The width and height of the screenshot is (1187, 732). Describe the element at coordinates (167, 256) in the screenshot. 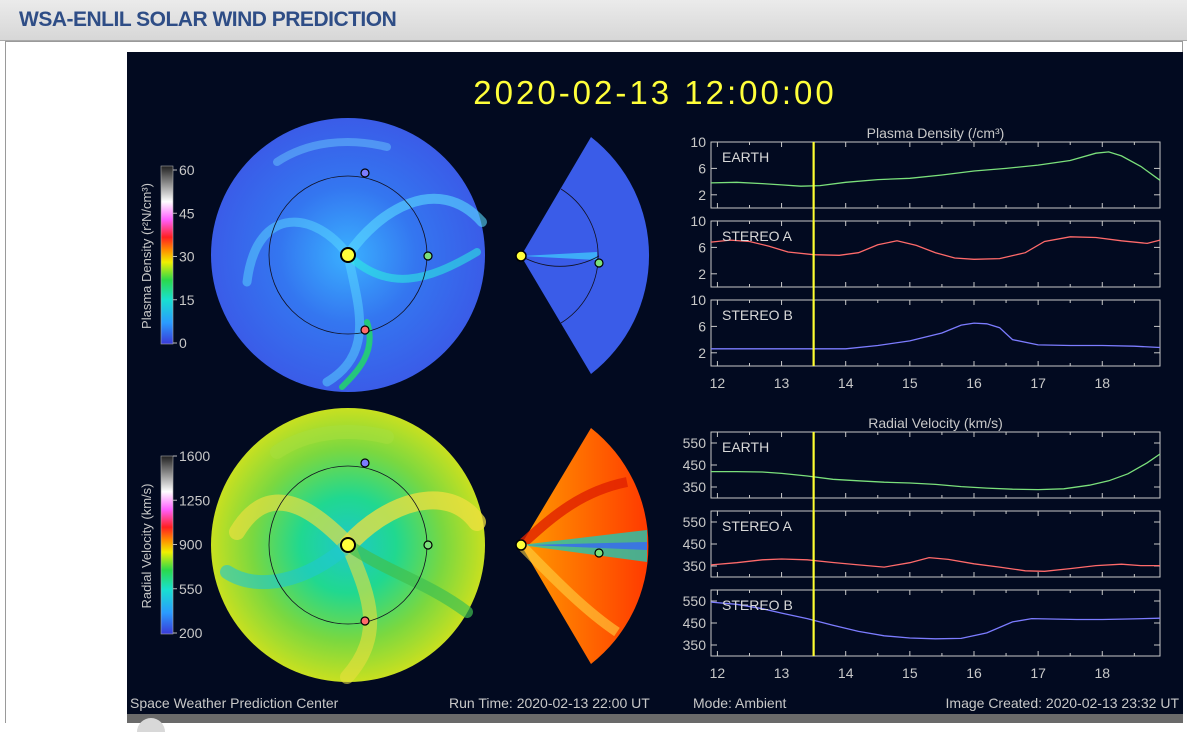

I see `density-colorbar: 60 45 30 15 0 Plasma Density (r²N/cm³)` at that location.